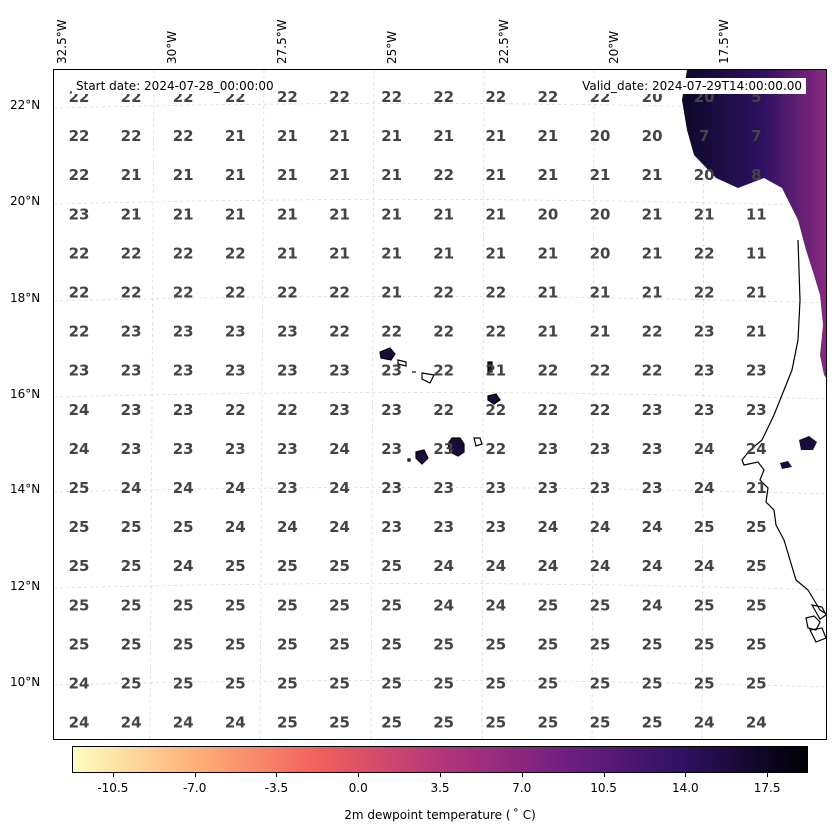  Describe the element at coordinates (756, 214) in the screenshot. I see `grid-value: 11` at that location.